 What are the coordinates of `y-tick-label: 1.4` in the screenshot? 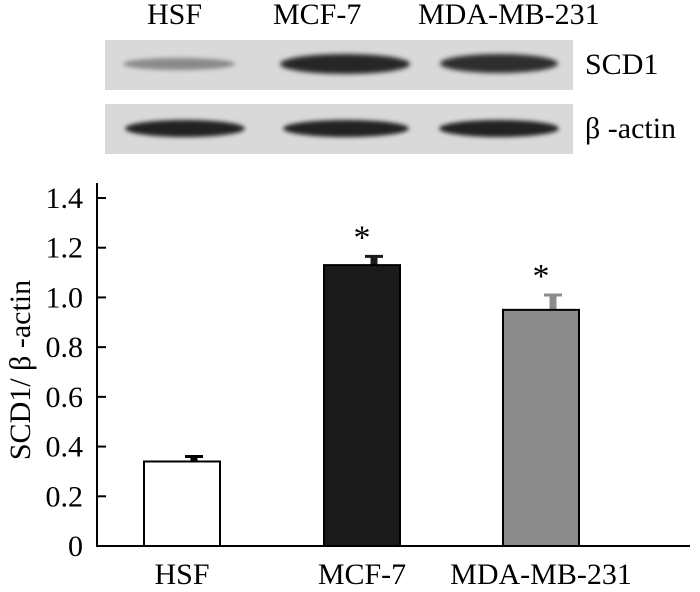 It's located at (65, 198).